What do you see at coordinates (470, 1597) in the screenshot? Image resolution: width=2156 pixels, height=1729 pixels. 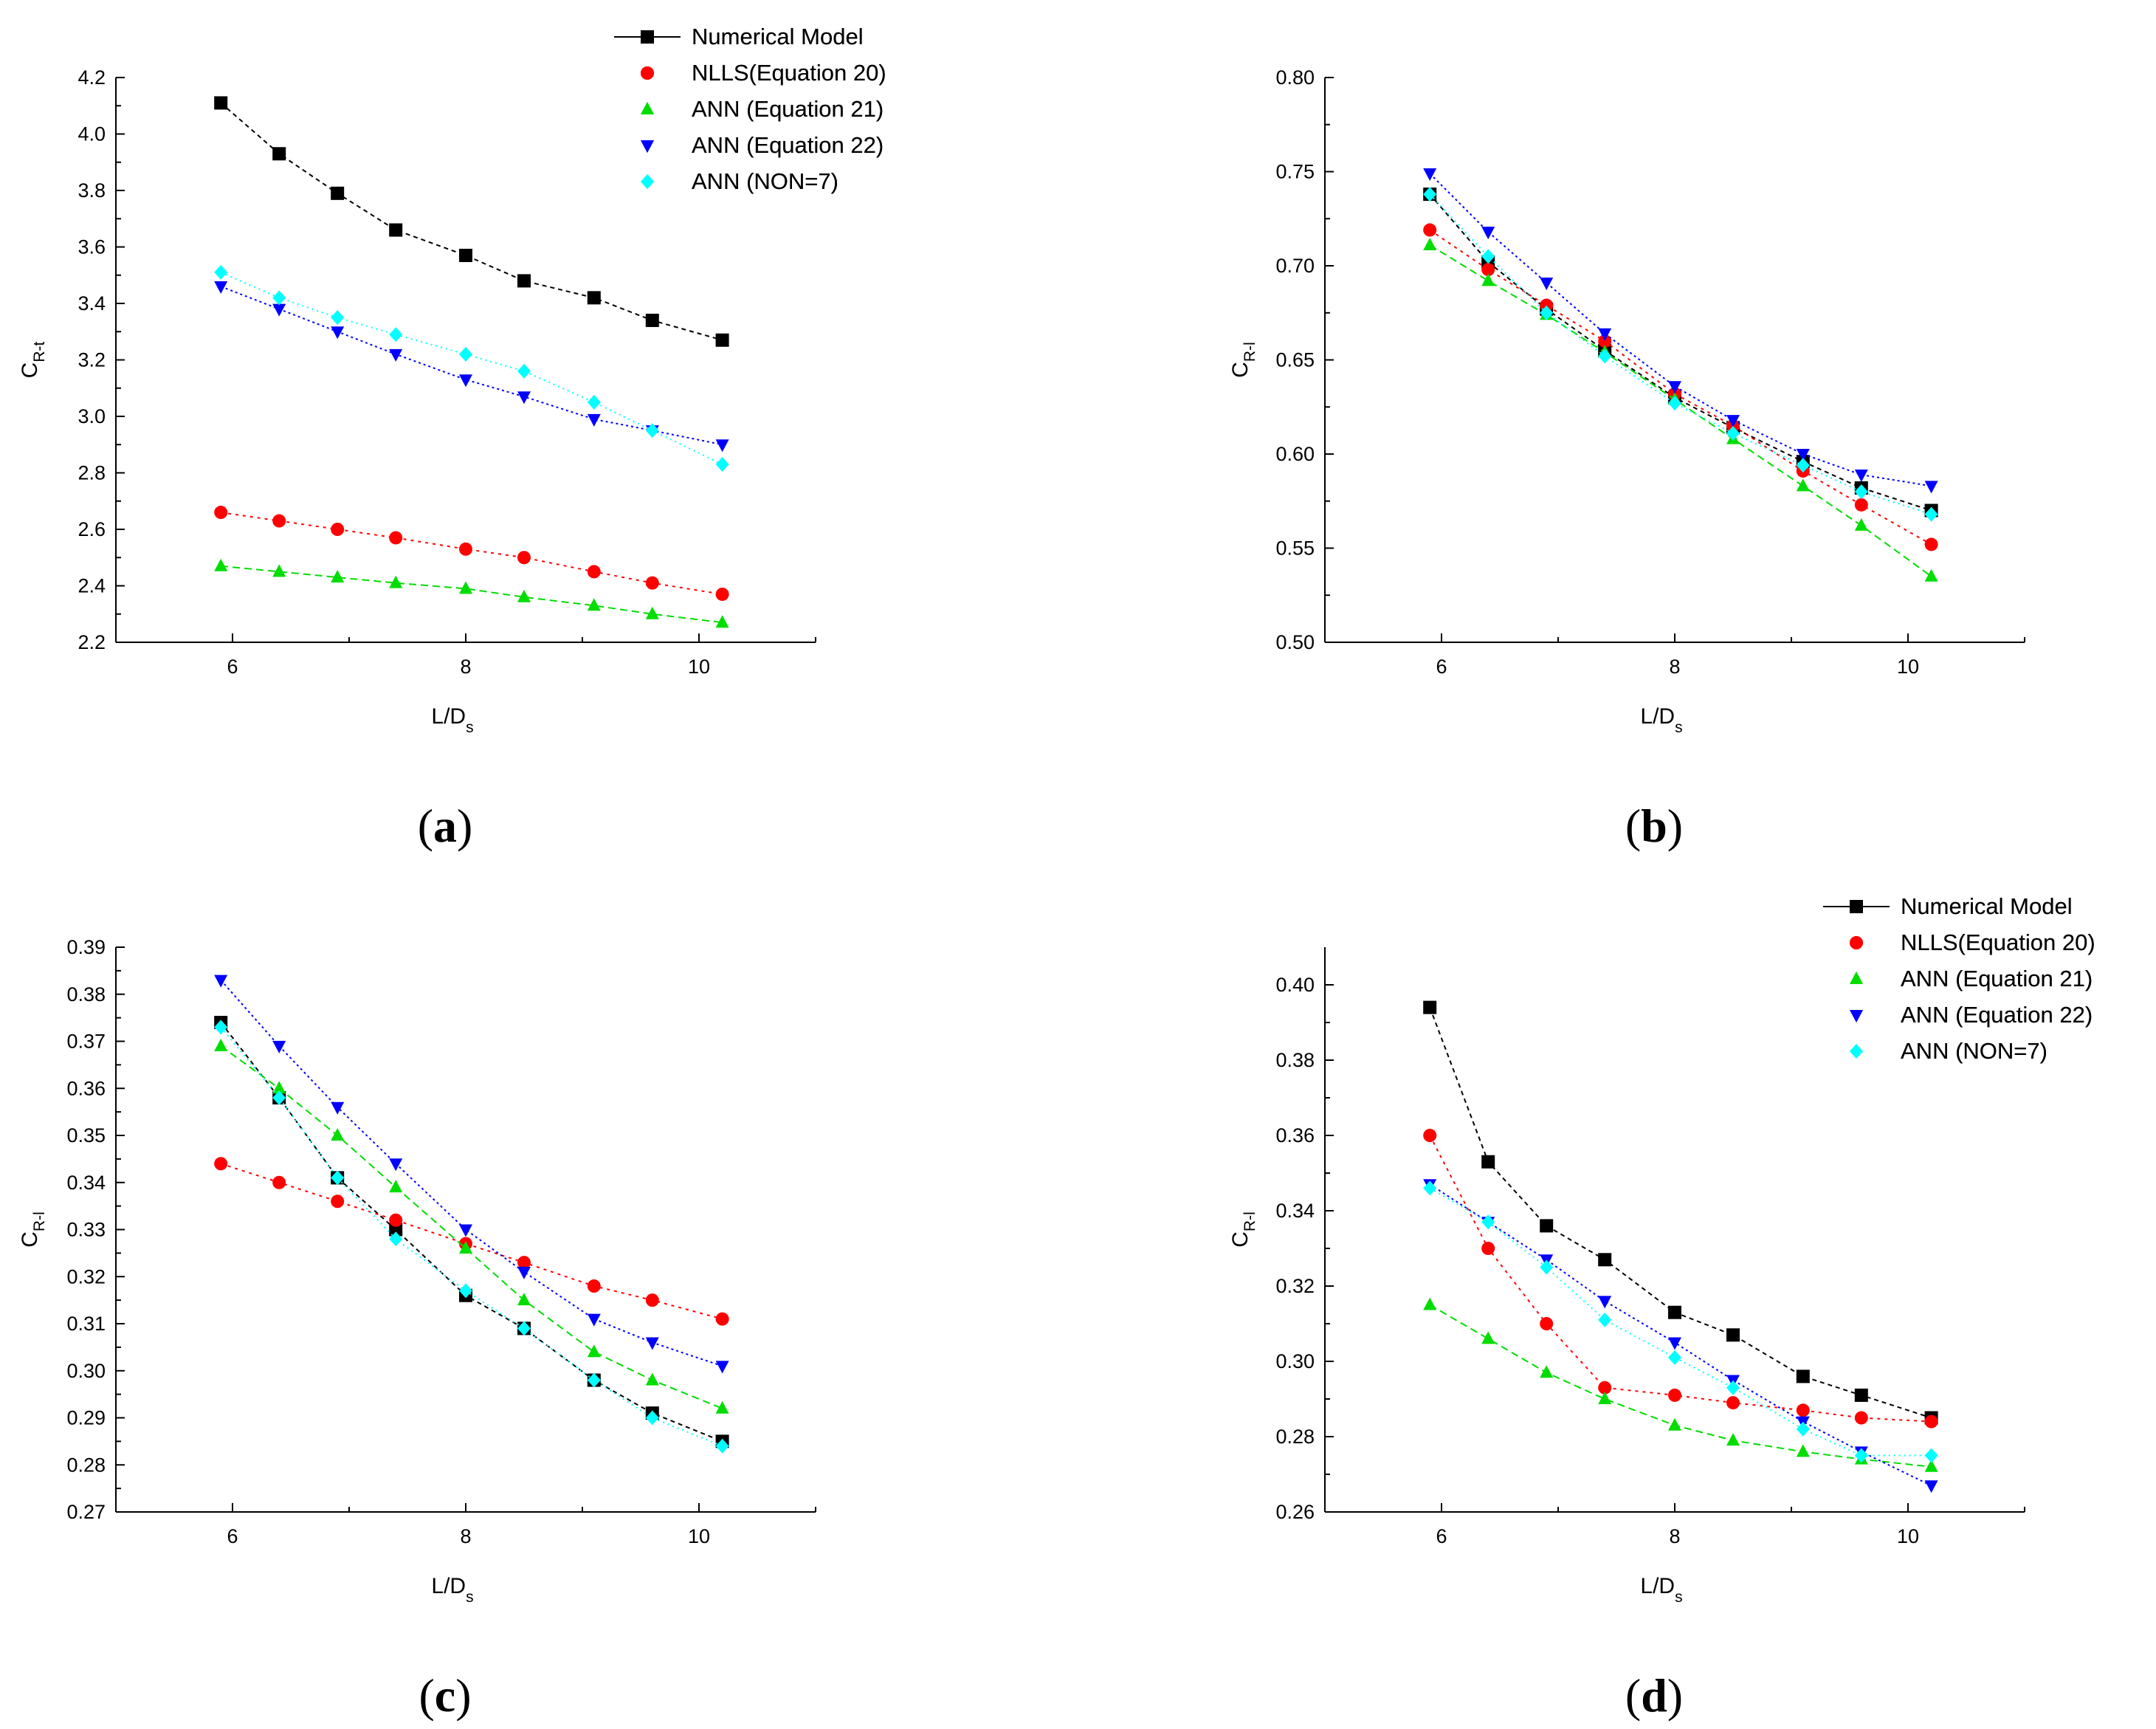 I see `x-axis-label-subscript: s` at bounding box center [470, 1597].